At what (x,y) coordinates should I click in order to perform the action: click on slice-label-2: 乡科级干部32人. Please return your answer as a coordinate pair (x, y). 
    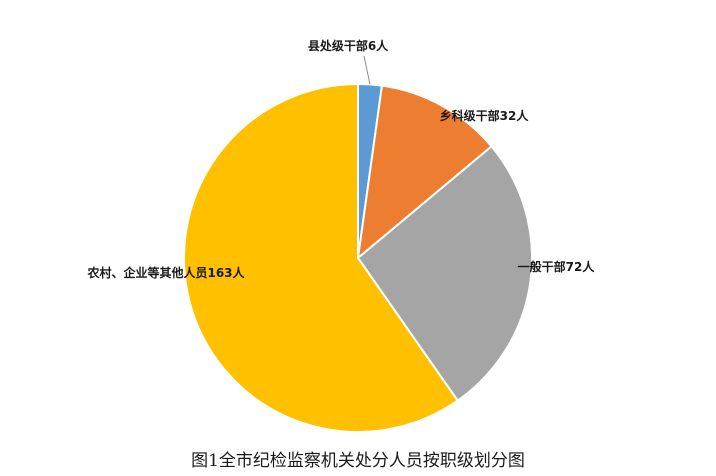
    Looking at the image, I should click on (485, 115).